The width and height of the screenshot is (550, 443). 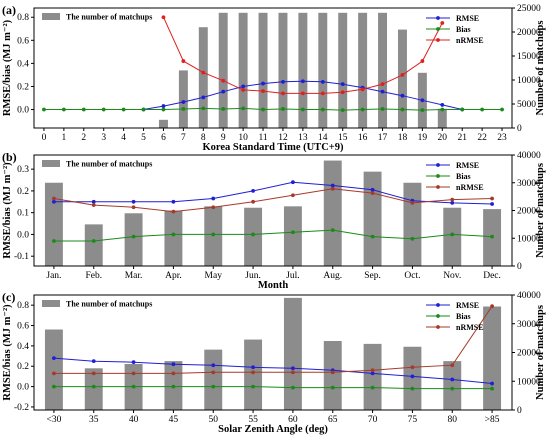 I want to click on panel-b-y2tick-label-0: 0, so click(x=519, y=267).